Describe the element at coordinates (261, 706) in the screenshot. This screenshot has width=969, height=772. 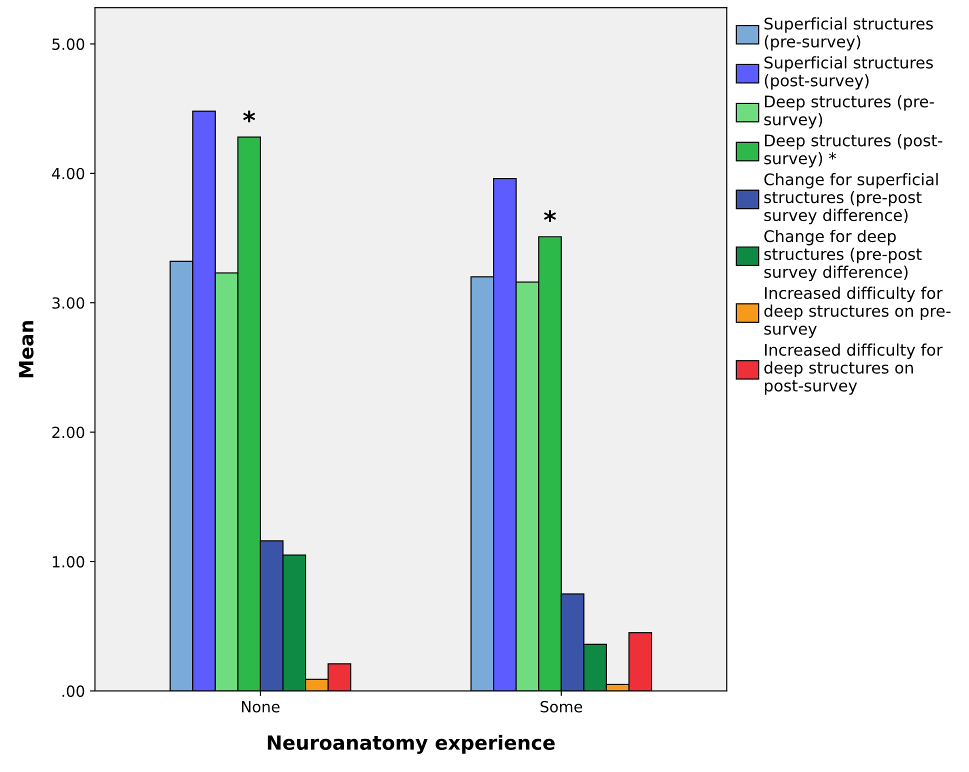
I see `x-tick-label: None` at that location.